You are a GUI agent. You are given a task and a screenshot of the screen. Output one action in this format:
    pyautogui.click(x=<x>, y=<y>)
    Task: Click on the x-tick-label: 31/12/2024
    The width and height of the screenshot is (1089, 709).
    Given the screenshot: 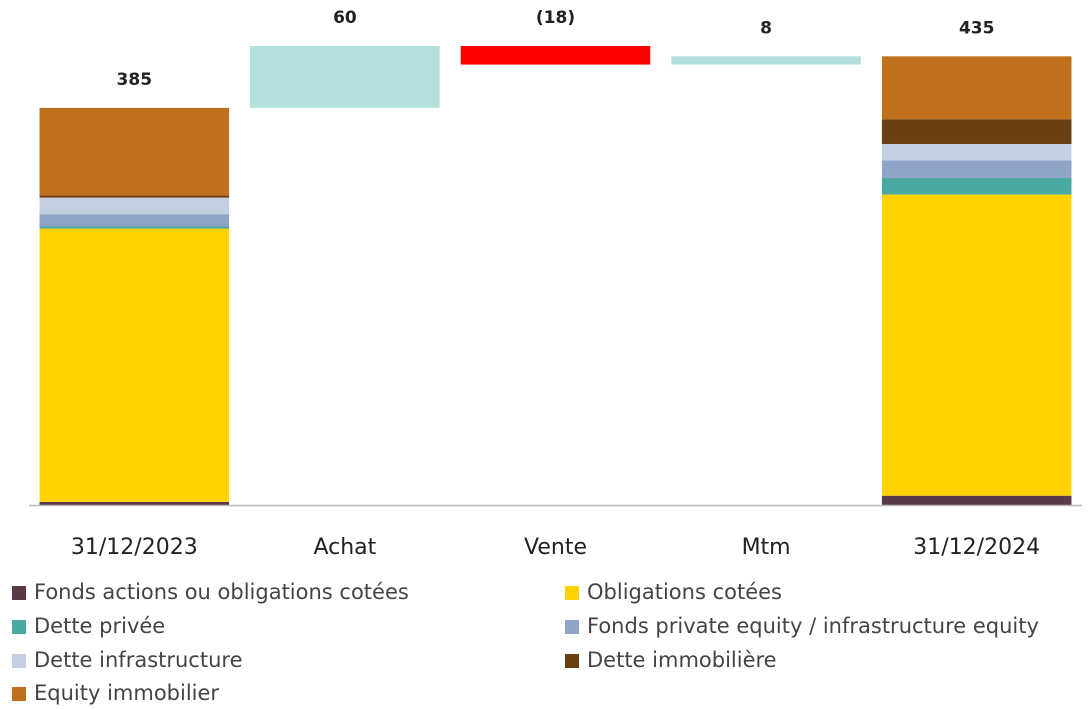 What is the action you would take?
    pyautogui.click(x=976, y=547)
    